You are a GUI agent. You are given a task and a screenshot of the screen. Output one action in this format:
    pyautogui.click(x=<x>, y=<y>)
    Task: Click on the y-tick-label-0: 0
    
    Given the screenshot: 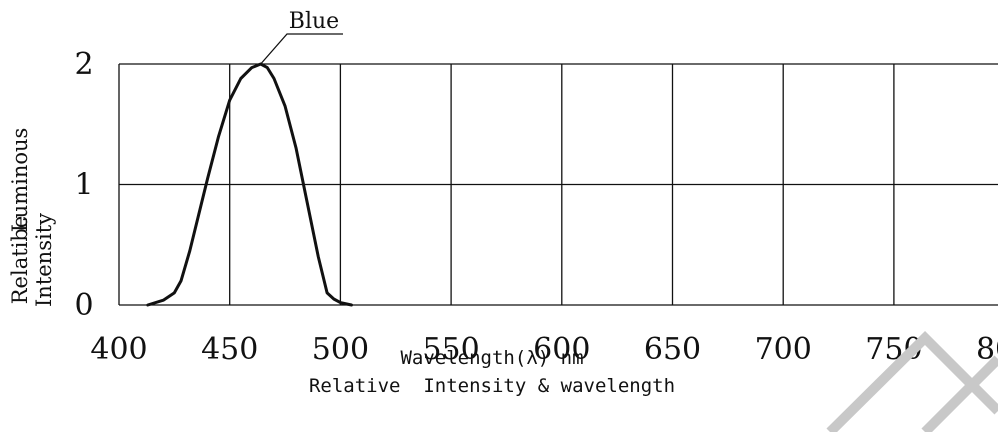 What is the action you would take?
    pyautogui.click(x=83, y=305)
    